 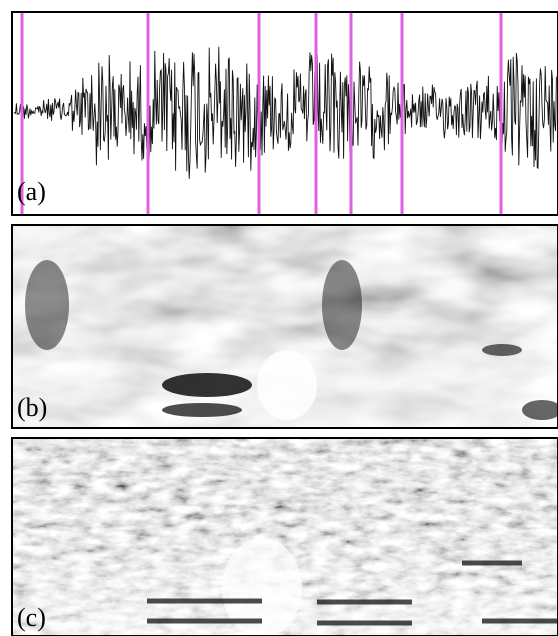 What do you see at coordinates (352, 593) in the screenshot?
I see `harmonic-bands` at bounding box center [352, 593].